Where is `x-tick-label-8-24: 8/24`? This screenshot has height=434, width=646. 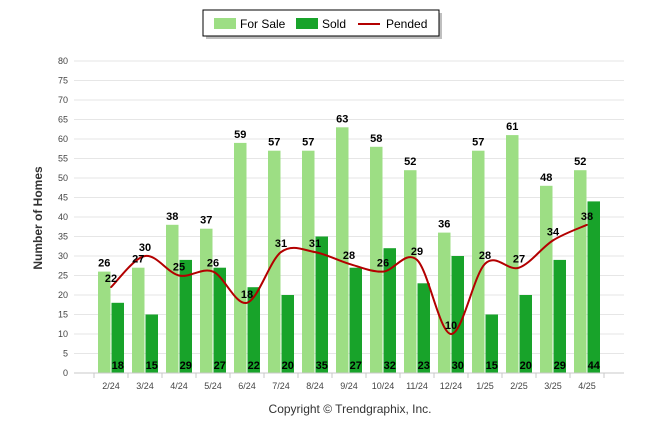
x-tick-label-8-24: 8/24 is located at coordinates (315, 386).